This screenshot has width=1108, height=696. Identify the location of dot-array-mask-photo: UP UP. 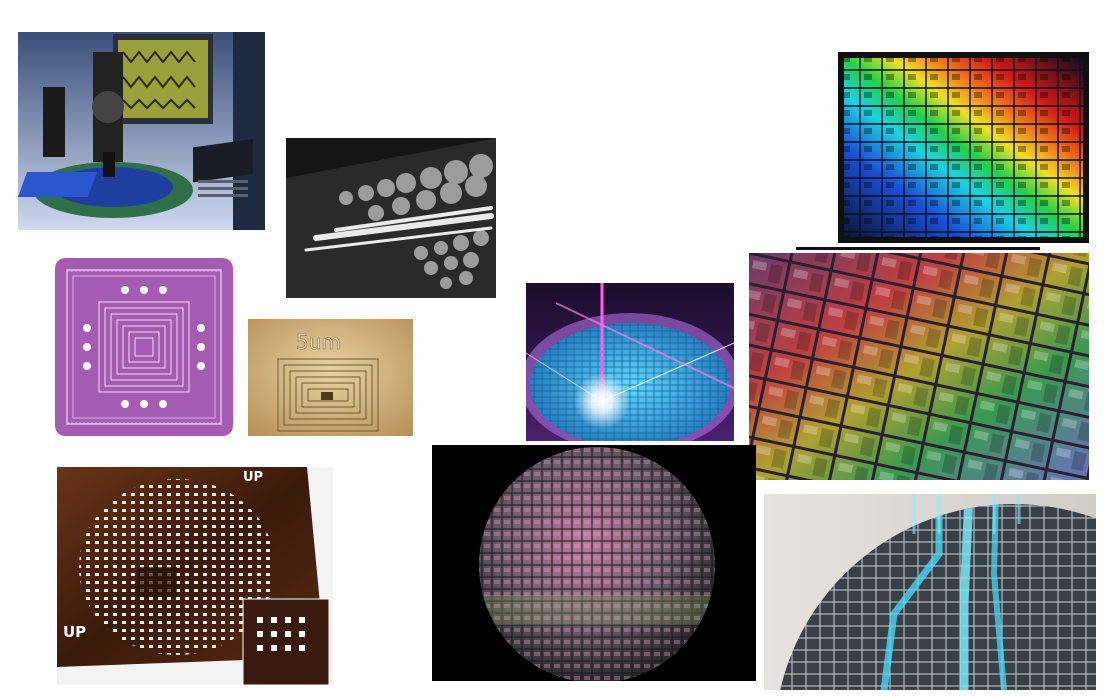
(195, 576).